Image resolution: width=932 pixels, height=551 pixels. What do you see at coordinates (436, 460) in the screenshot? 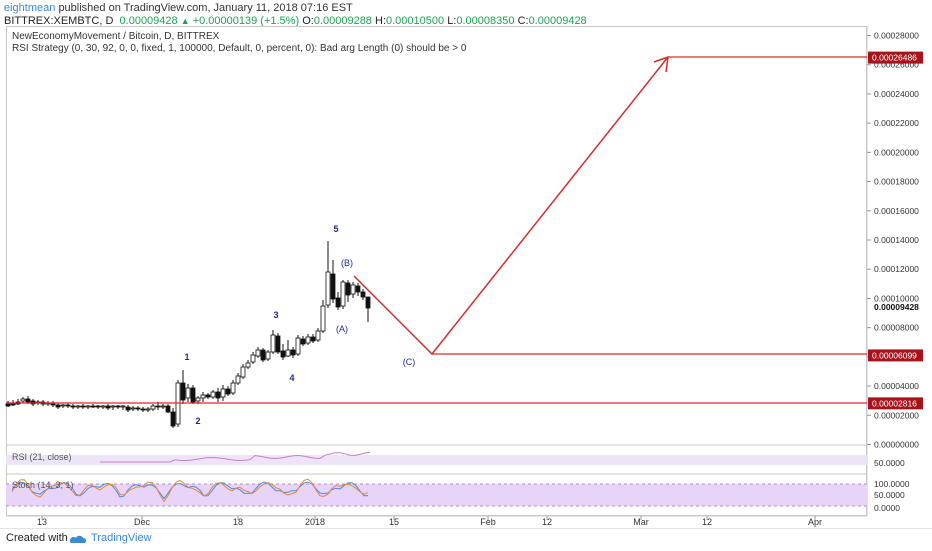
I see `rsi-band` at bounding box center [436, 460].